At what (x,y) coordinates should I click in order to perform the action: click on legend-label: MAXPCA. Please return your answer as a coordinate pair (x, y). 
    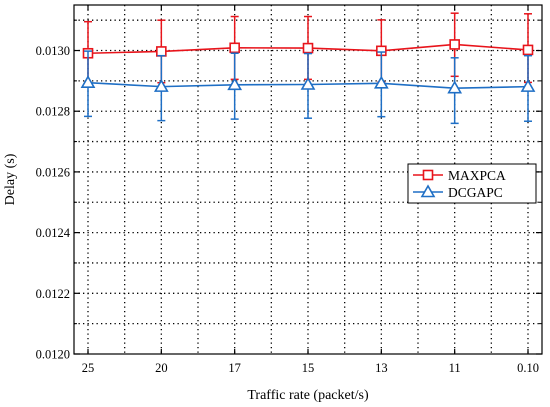
    Looking at the image, I should click on (477, 175).